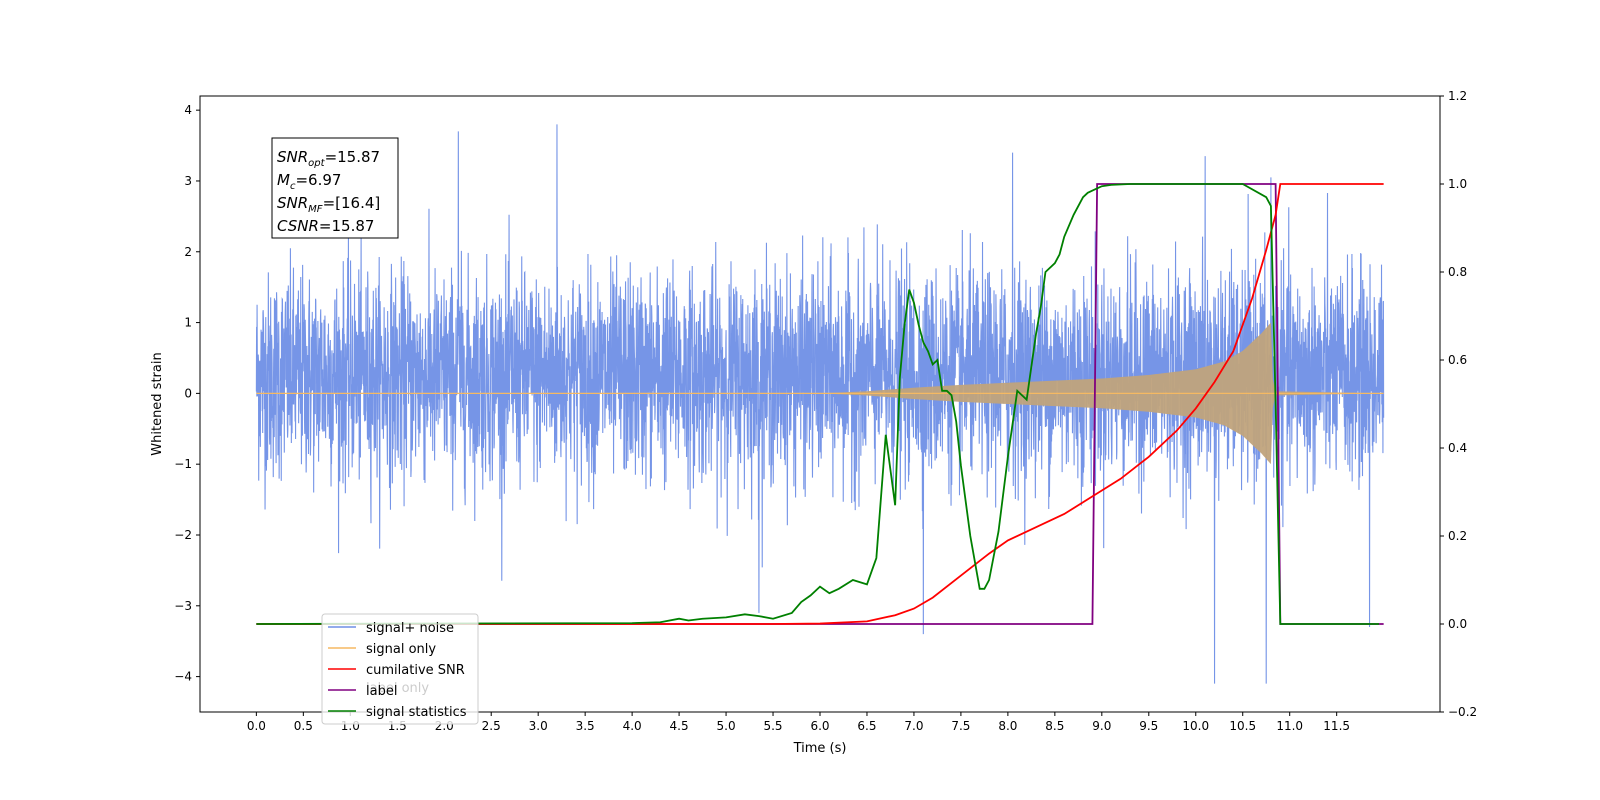 The height and width of the screenshot is (800, 1600). What do you see at coordinates (679, 726) in the screenshot?
I see `x-tick-label: 4.5` at bounding box center [679, 726].